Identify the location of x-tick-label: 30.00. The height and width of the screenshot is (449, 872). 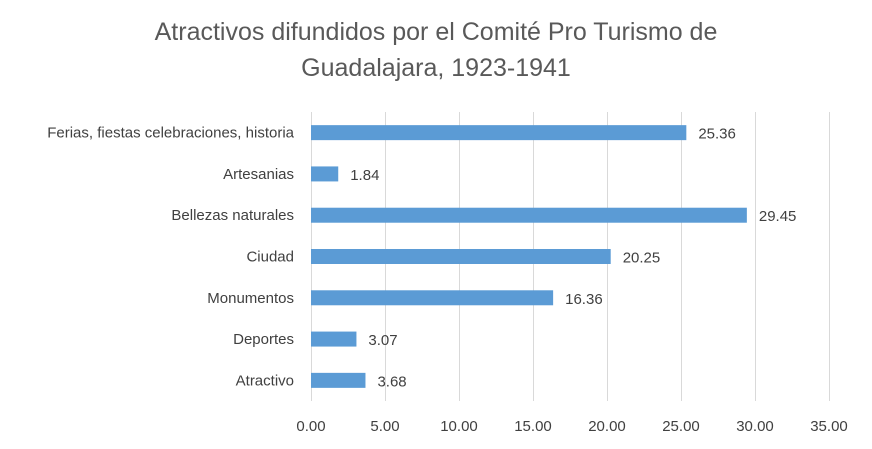
(755, 426).